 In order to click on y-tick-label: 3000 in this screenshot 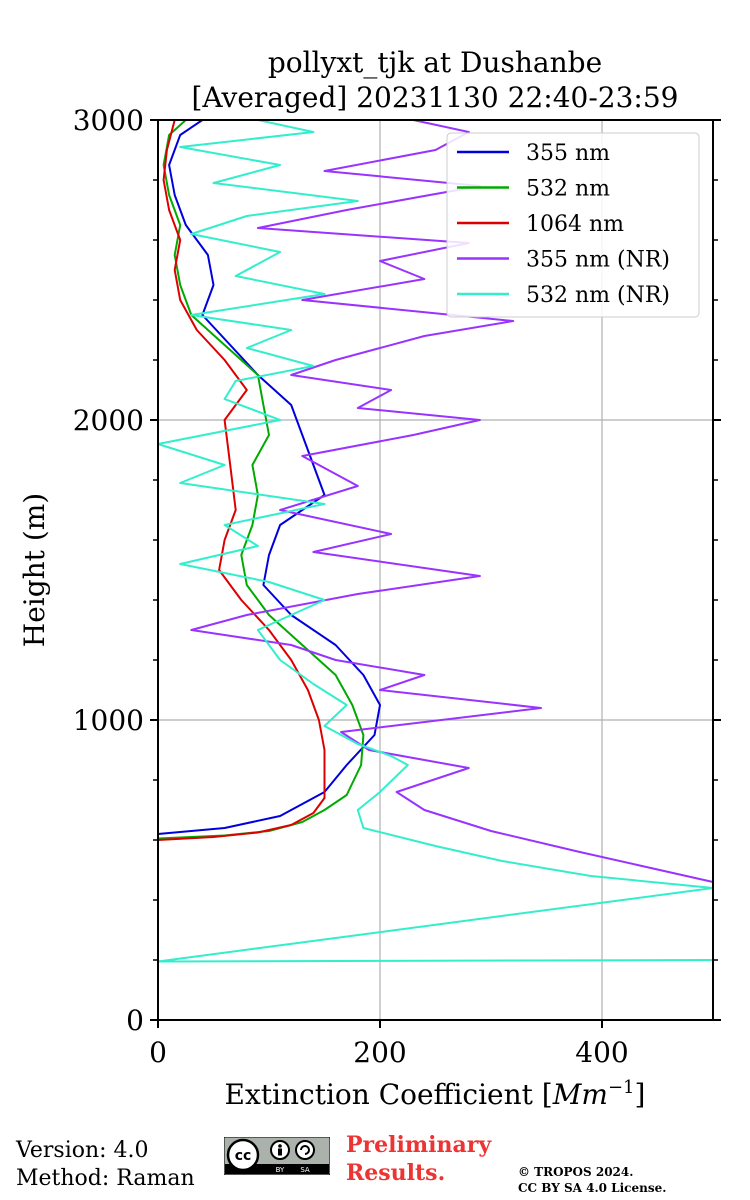, I will do `click(108, 120)`.